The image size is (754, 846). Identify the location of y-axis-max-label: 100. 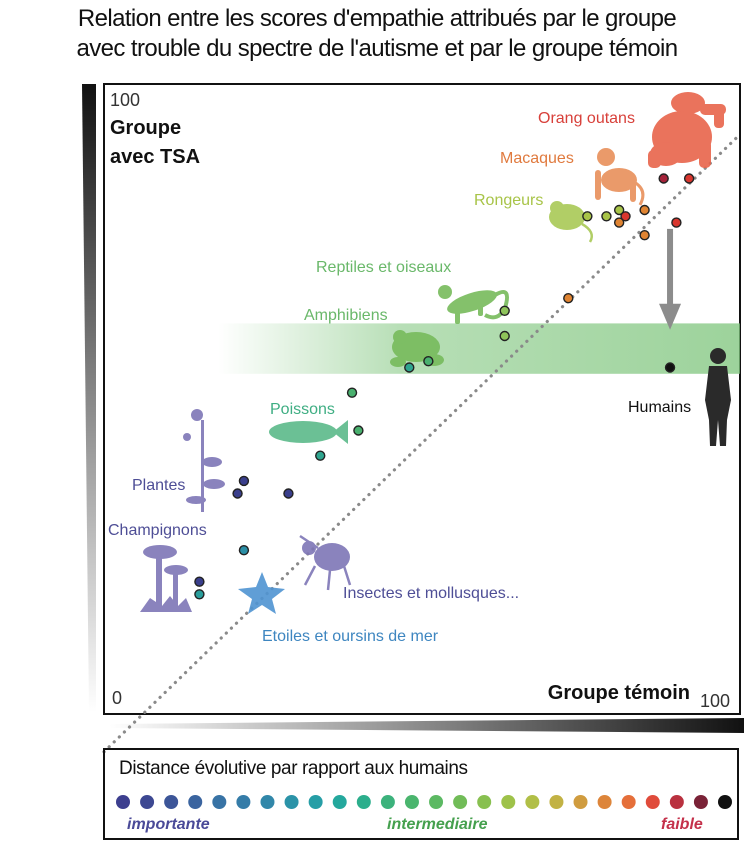
(125, 100).